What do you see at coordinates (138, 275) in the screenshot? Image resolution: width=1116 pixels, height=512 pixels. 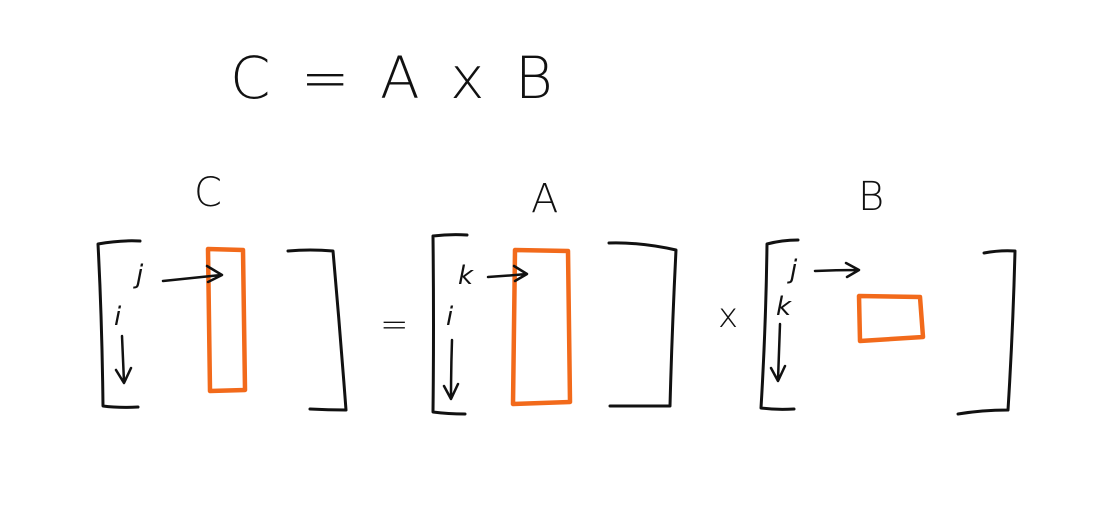 I see `matrix-c-col-index: j` at bounding box center [138, 275].